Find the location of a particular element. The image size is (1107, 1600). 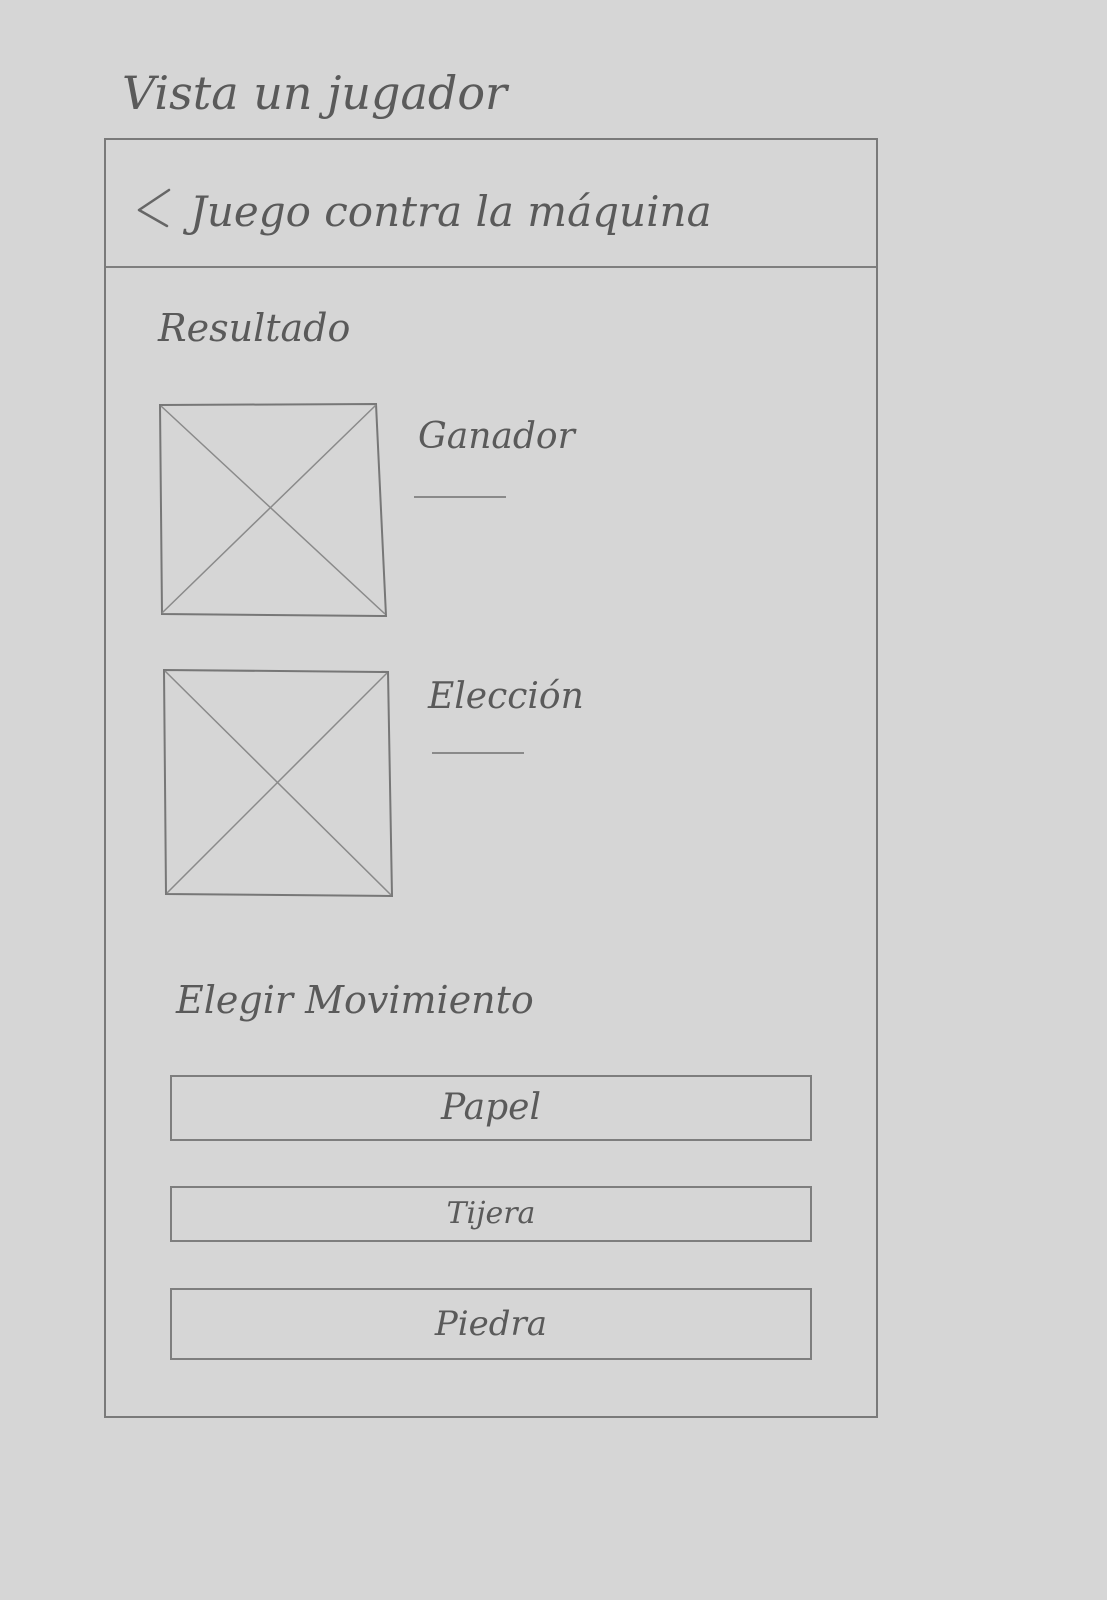

result-section-title: Resultado is located at coordinates (254, 328).